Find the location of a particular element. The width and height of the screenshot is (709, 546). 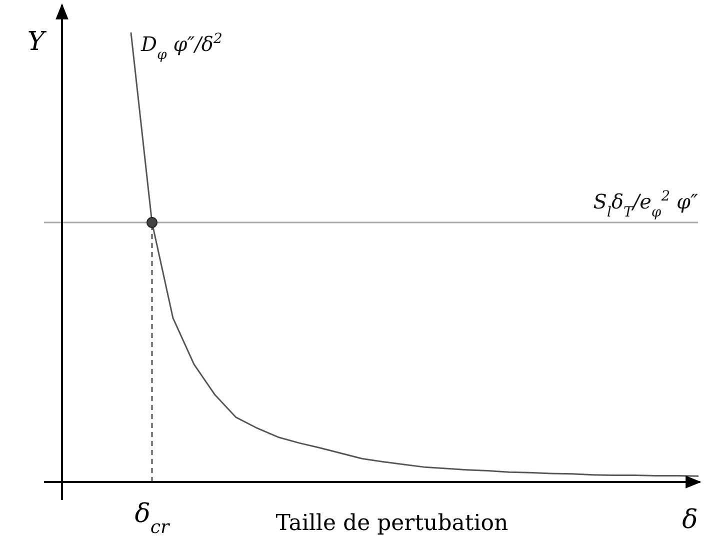

ref-line-label: S$_{l}$δ$_{T}$/e$_{φ}$$^{2}$ φ″ is located at coordinates (646, 204).